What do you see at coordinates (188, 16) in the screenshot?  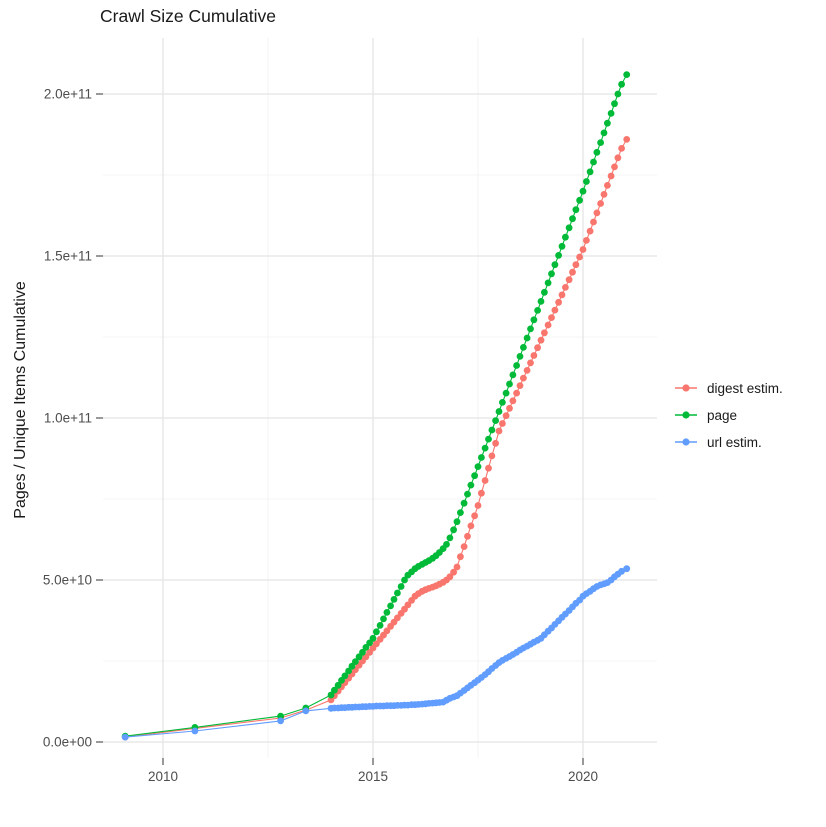 I see `chart-title: Crawl Size Cumulative` at bounding box center [188, 16].